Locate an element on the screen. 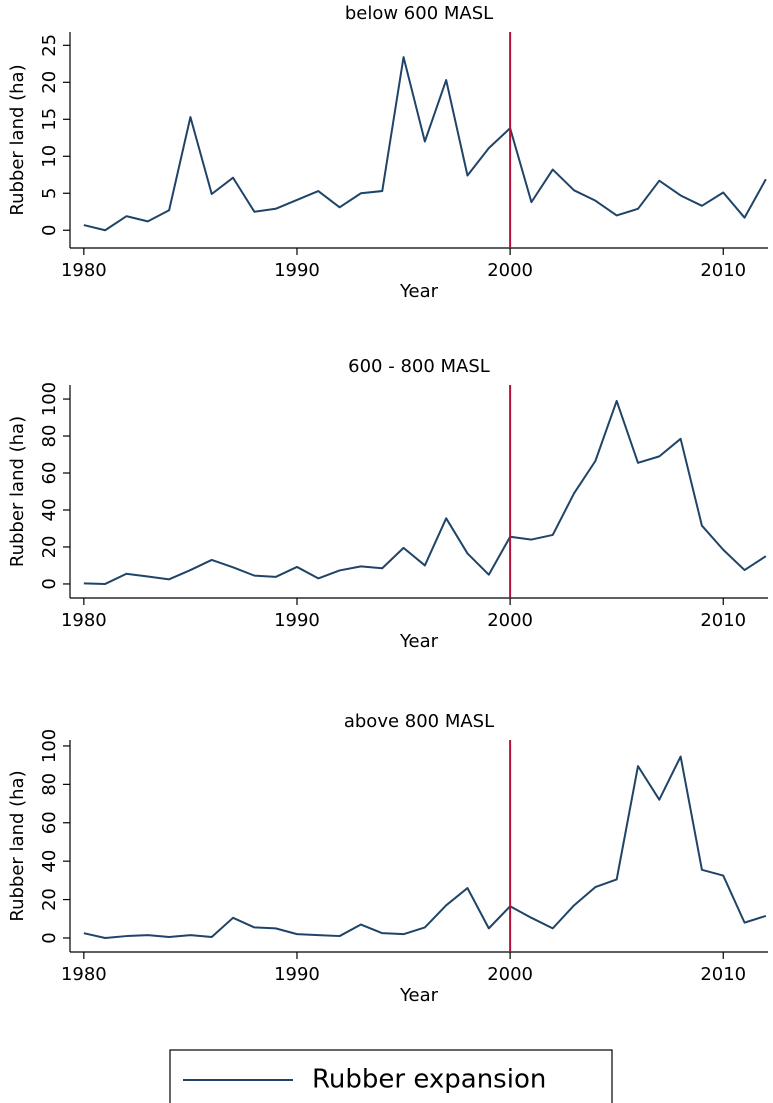 Image resolution: width=773 pixels, height=1103 pixels. y-tick-label: 15 is located at coordinates (49, 119).